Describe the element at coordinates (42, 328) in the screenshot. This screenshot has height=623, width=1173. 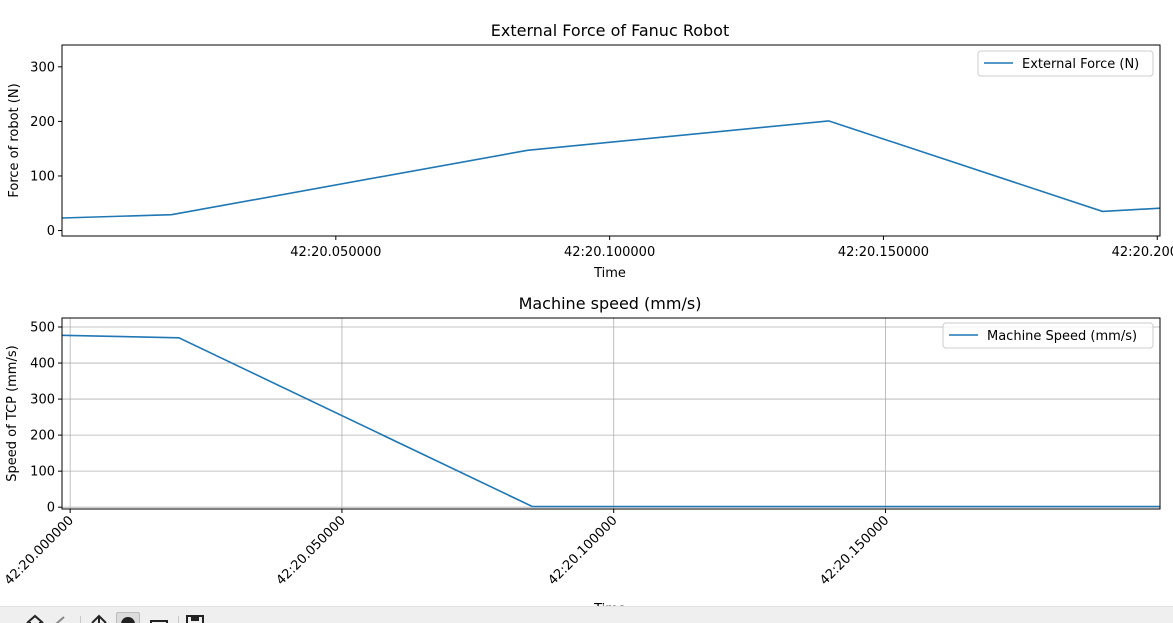
I see `y-tick-label: 500` at that location.